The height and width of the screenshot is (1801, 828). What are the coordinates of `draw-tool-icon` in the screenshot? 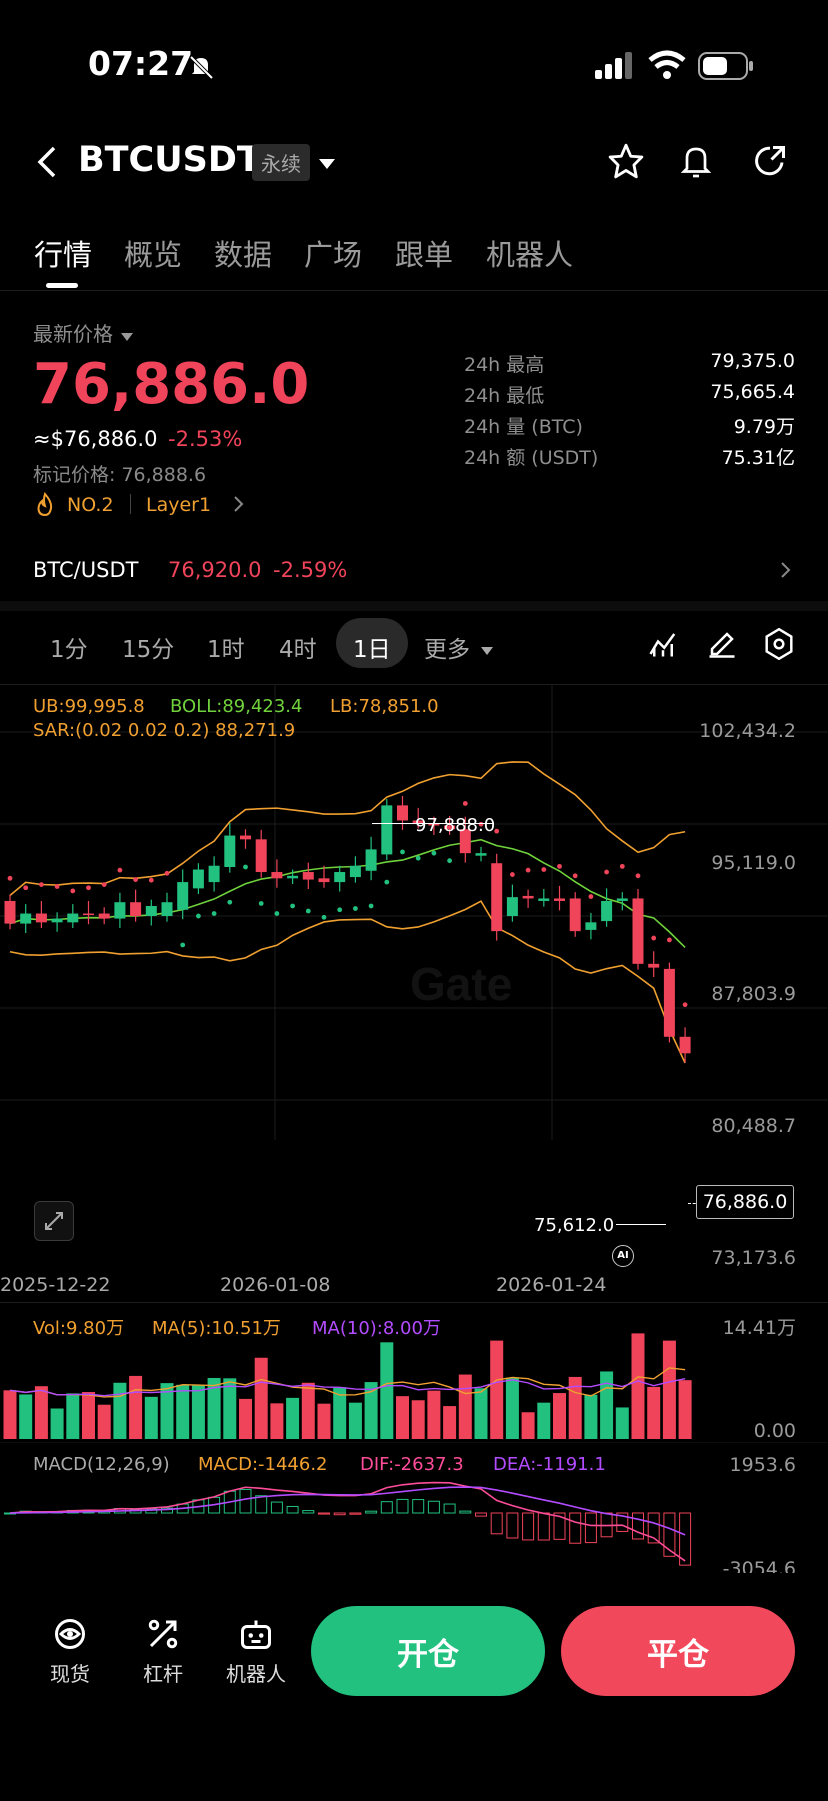 It's located at (722, 646).